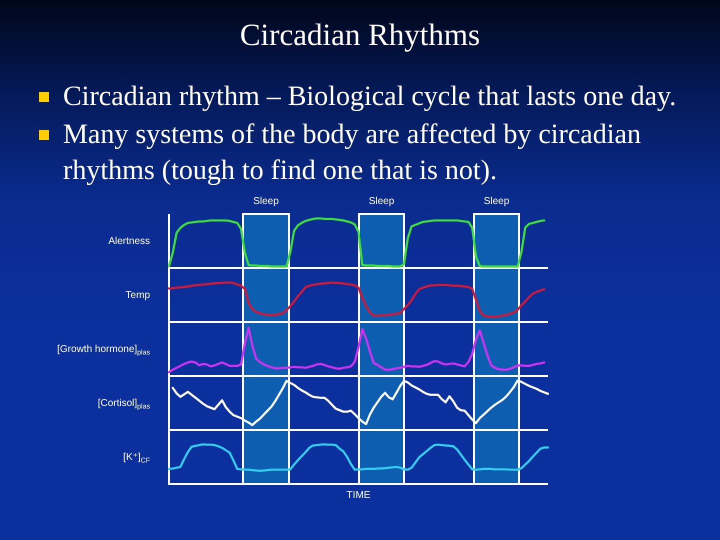 The height and width of the screenshot is (540, 720). What do you see at coordinates (352, 152) in the screenshot?
I see `text: Many systems of the body are affected by circadian rhythms (tough to find one that is not).` at bounding box center [352, 152].